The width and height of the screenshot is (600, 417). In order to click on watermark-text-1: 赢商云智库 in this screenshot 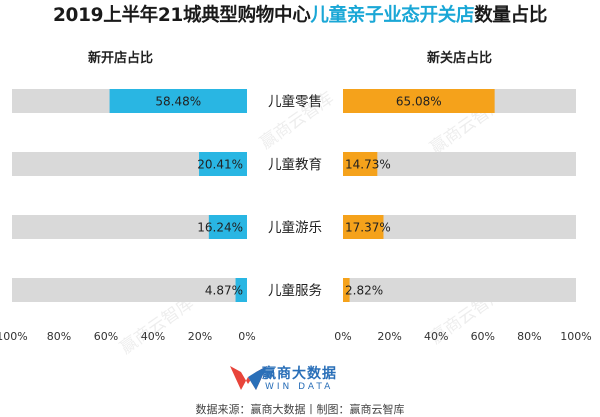, I will do `click(157, 325)`.